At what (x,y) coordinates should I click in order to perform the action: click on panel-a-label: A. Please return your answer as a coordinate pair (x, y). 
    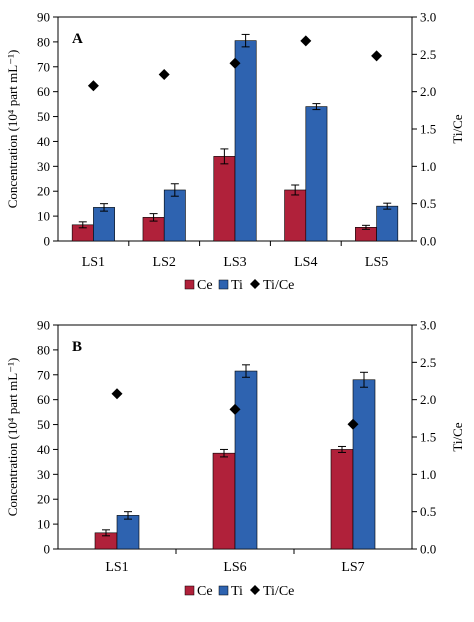
    Looking at the image, I should click on (77, 39).